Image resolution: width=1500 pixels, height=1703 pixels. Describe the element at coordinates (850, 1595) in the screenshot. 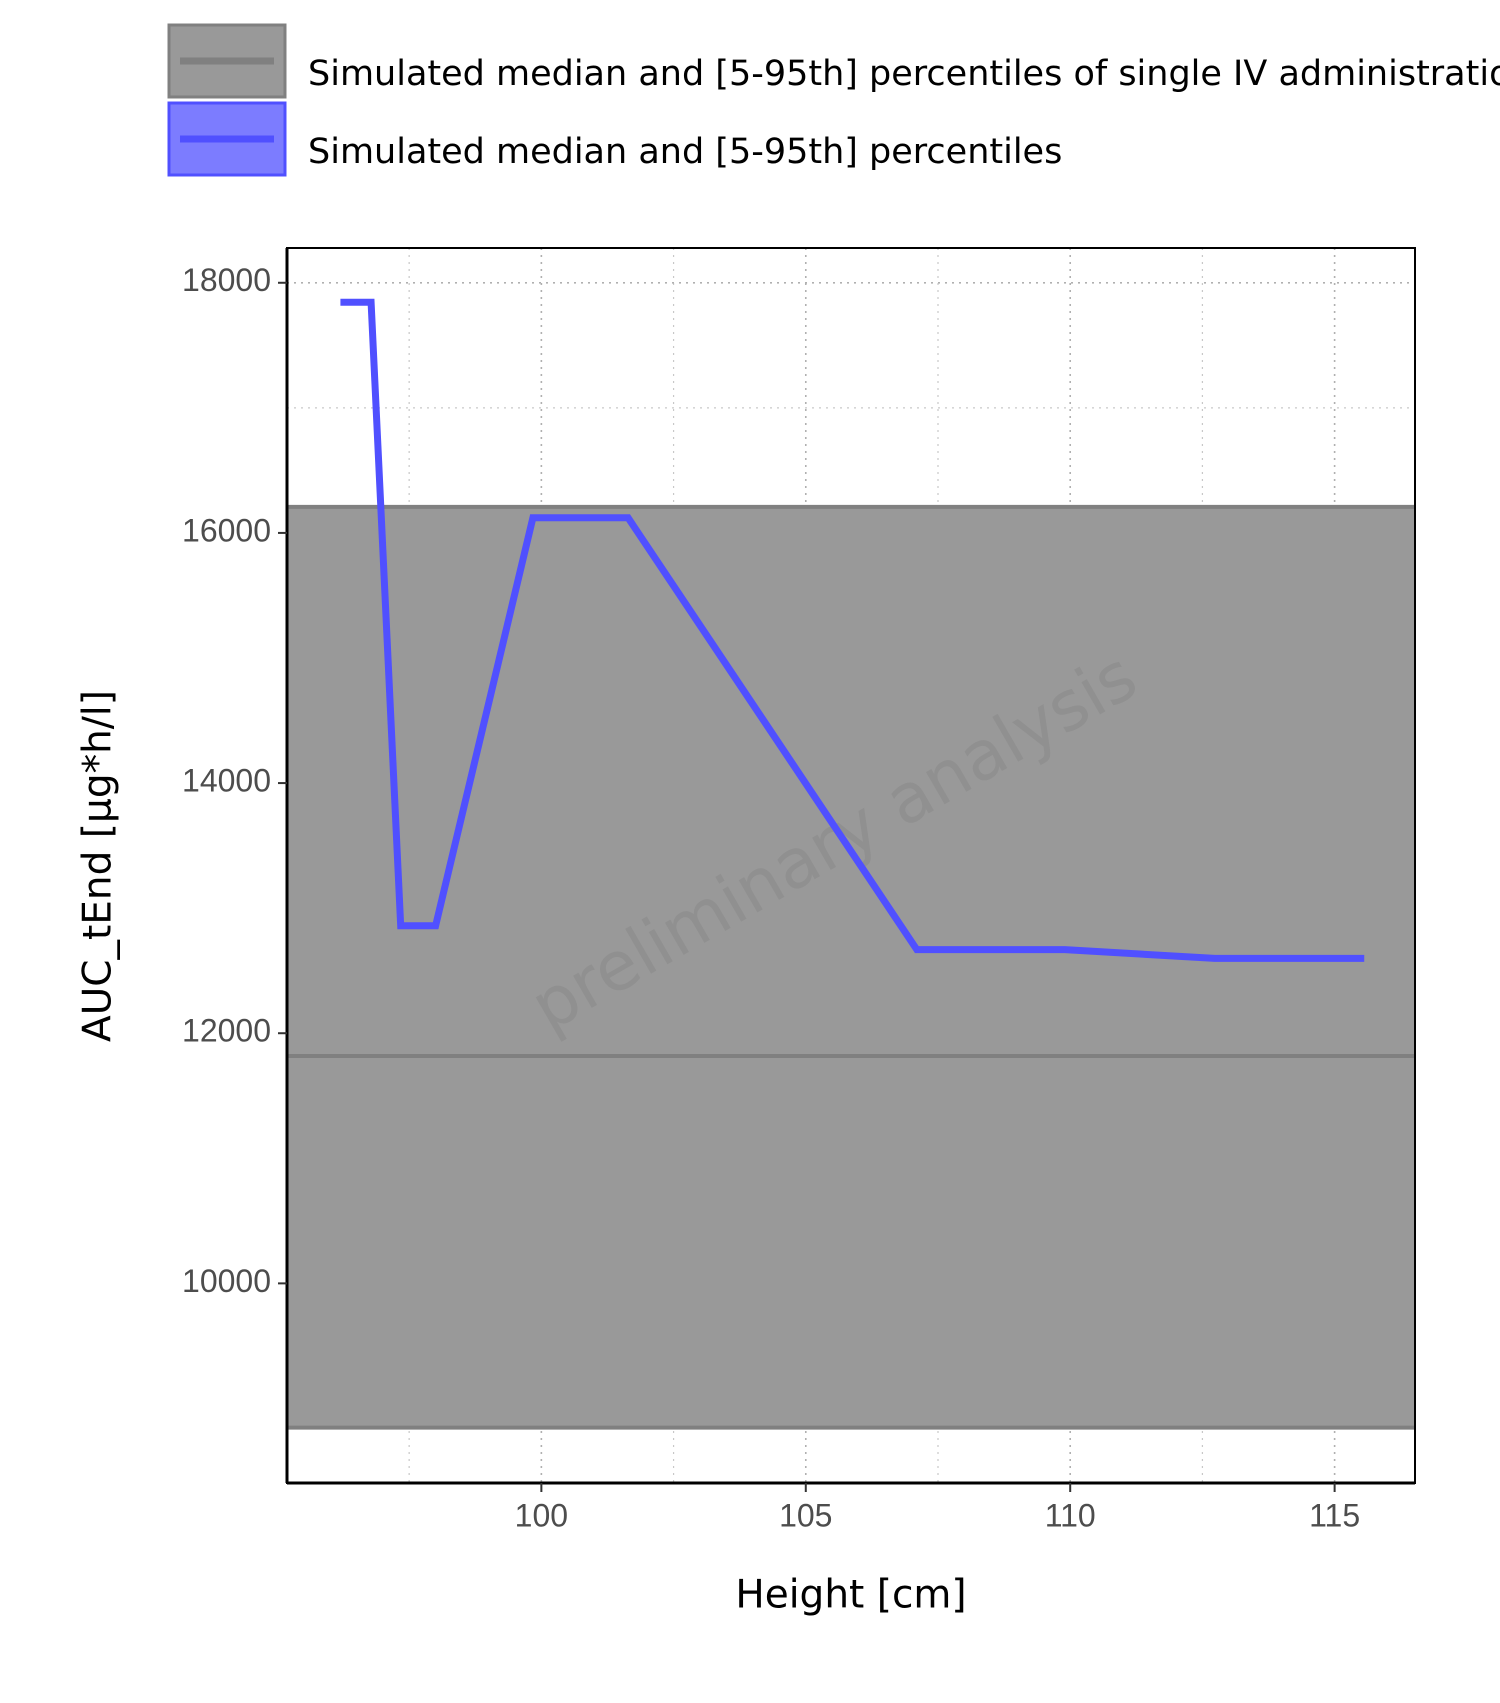

I see `x-axis-title: Height [cm]` at that location.